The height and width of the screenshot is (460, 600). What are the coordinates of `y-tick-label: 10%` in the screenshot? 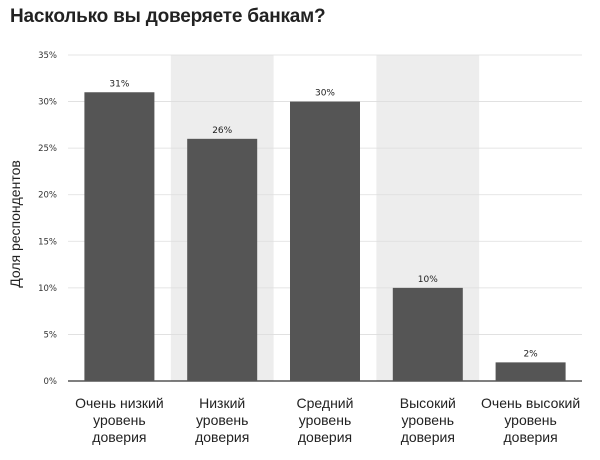 It's located at (47, 289).